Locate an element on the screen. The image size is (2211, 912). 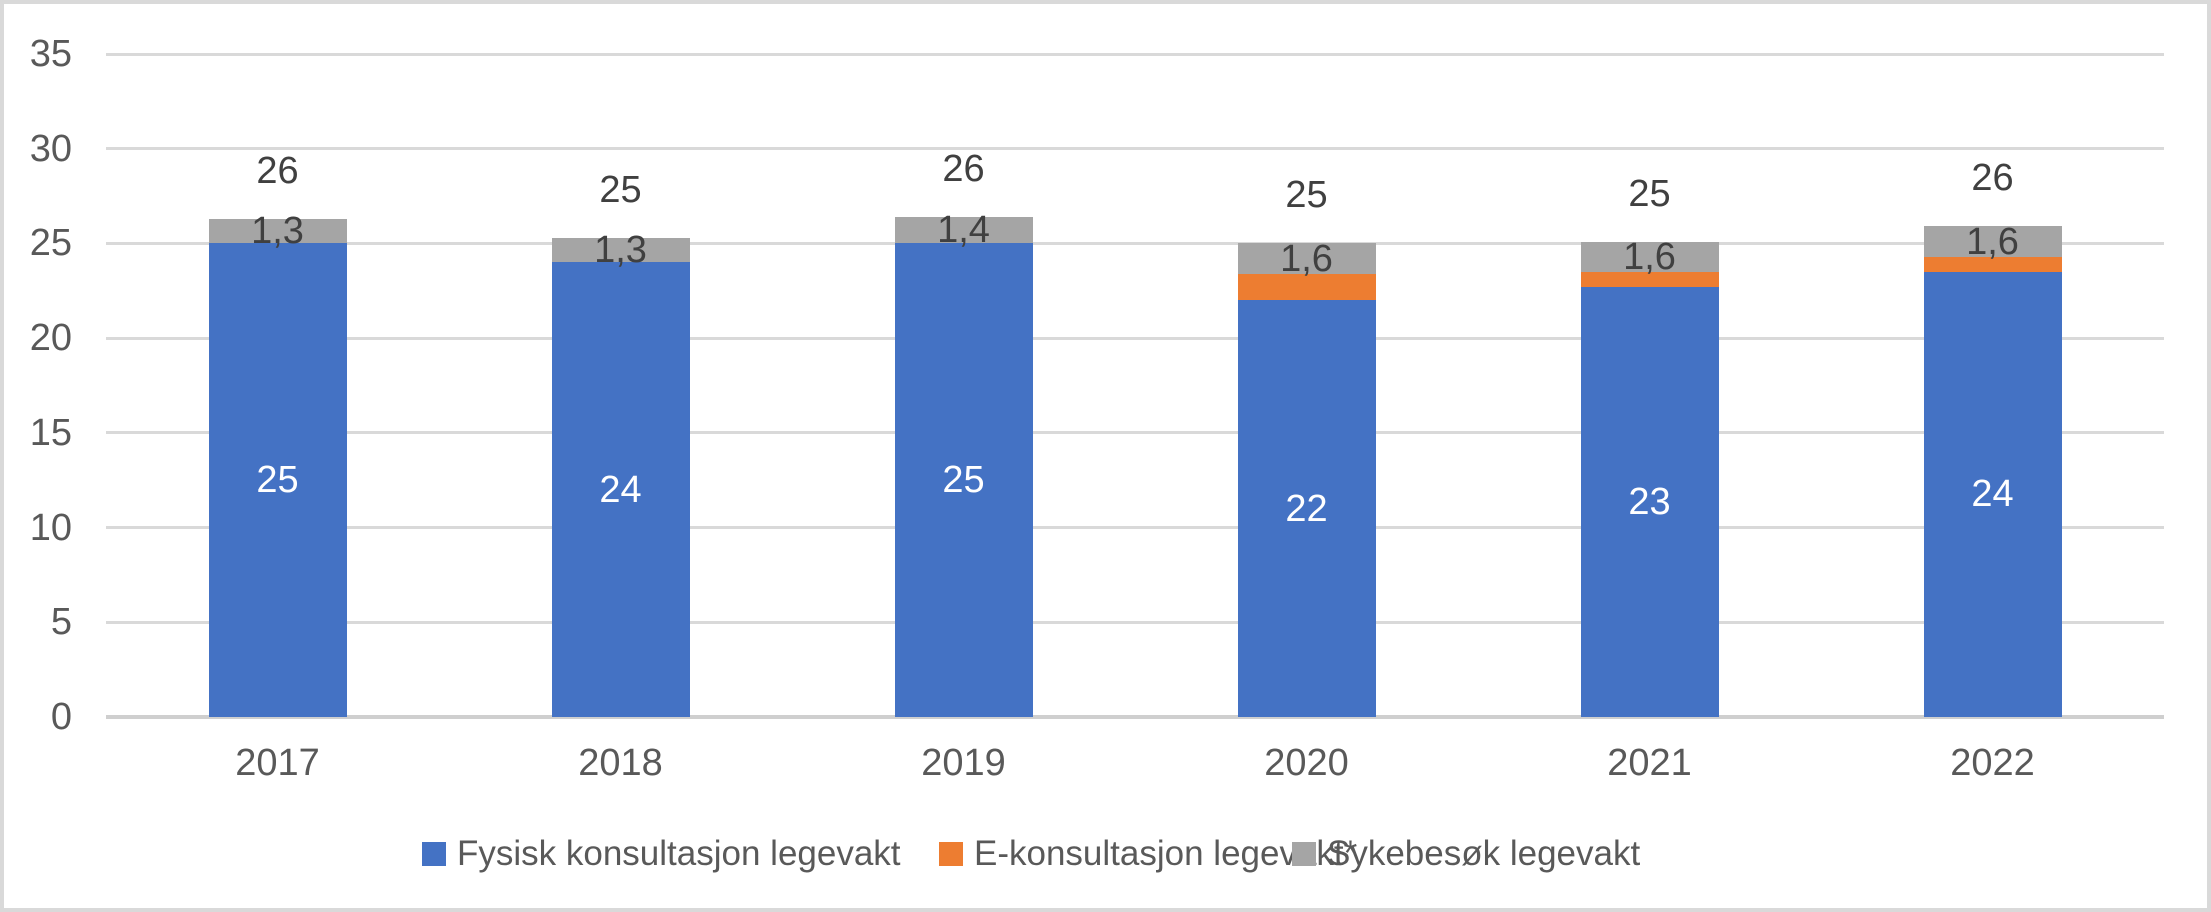
bar-segment-series1-2022 is located at coordinates (1992, 264).